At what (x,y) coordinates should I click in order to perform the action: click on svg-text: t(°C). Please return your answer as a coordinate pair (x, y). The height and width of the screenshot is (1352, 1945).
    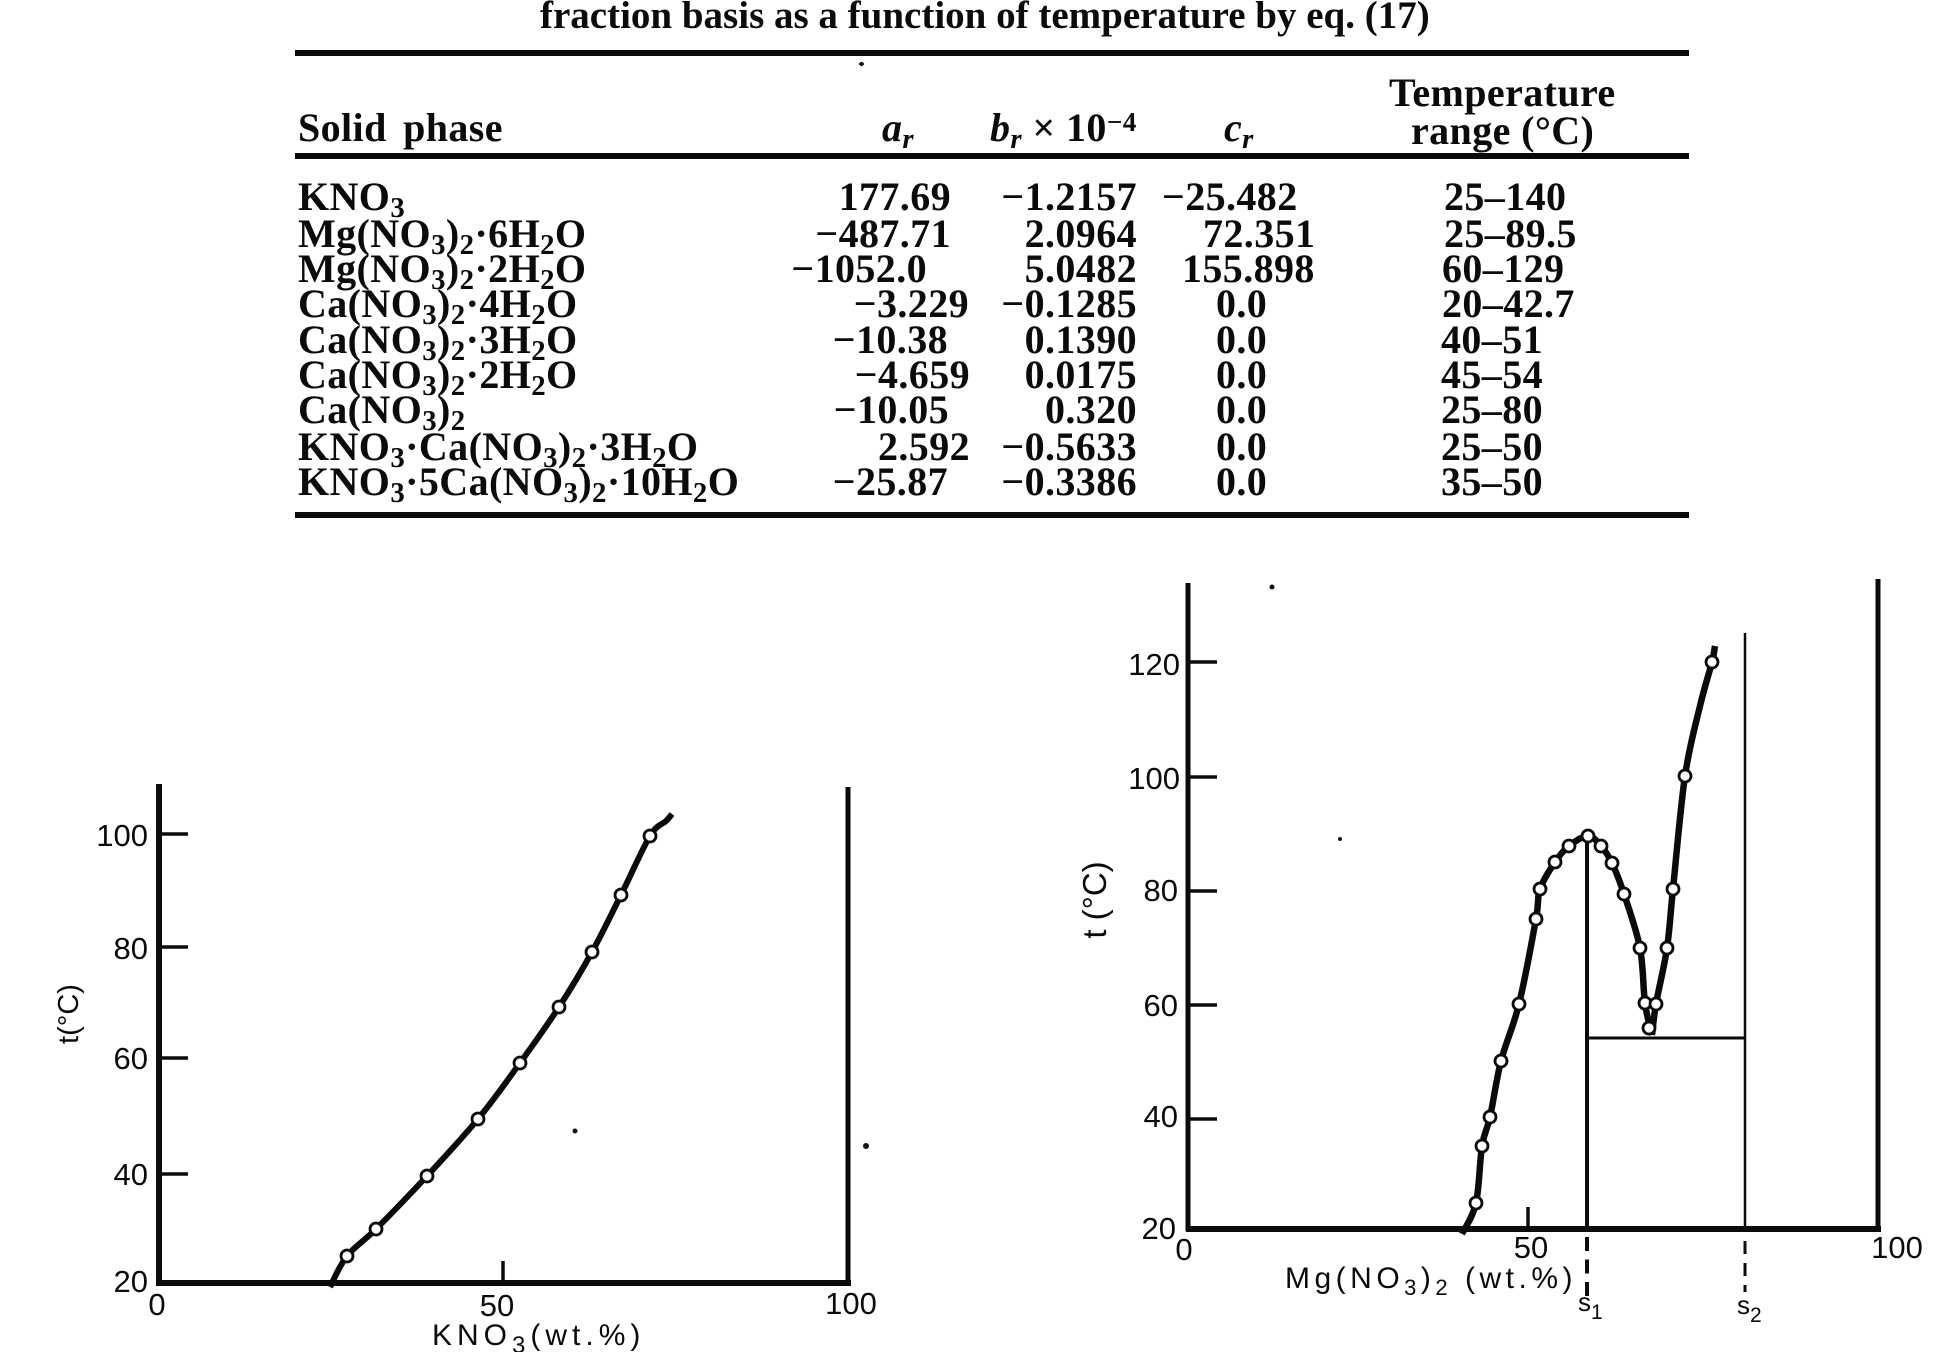
    Looking at the image, I should click on (69, 1014).